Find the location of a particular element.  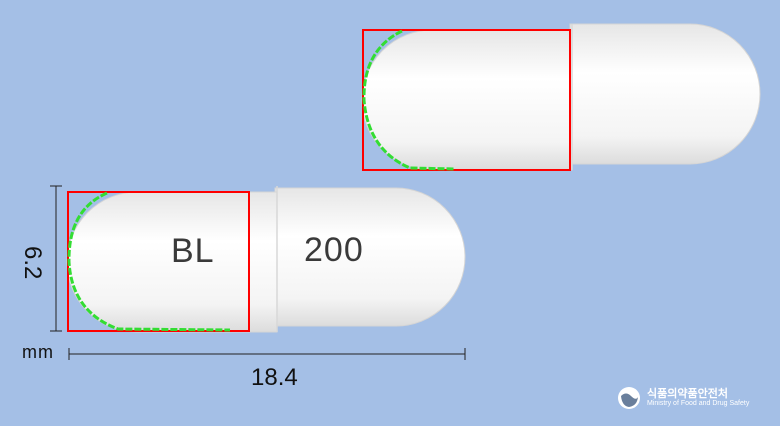

ministry-name-korean: 식품의약품안전처 is located at coordinates (687, 393).